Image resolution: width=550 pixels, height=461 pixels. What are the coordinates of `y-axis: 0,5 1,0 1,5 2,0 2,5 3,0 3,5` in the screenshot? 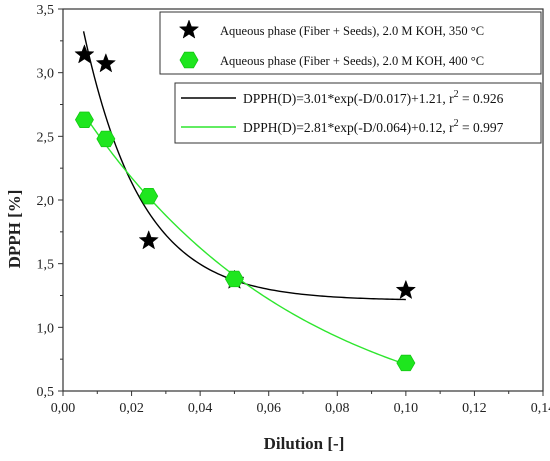 It's located at (50, 201).